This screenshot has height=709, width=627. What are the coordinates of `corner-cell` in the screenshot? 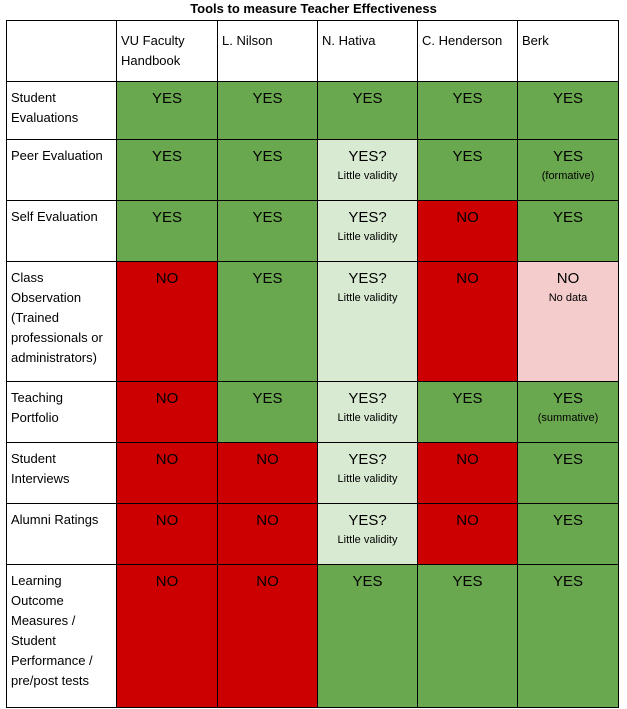 It's located at (61, 51).